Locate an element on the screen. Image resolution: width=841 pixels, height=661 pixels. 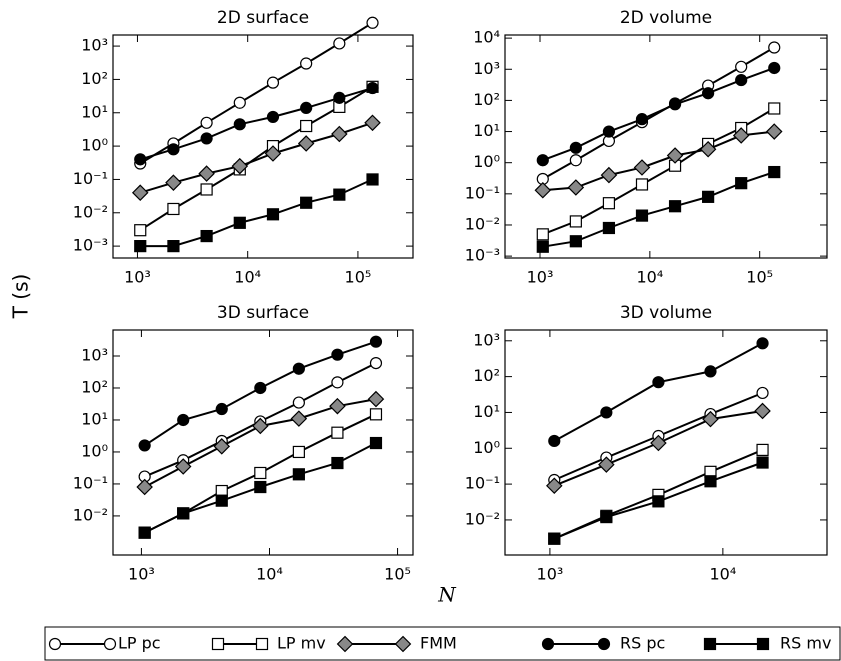
chart-title: 2D volume is located at coordinates (666, 18).